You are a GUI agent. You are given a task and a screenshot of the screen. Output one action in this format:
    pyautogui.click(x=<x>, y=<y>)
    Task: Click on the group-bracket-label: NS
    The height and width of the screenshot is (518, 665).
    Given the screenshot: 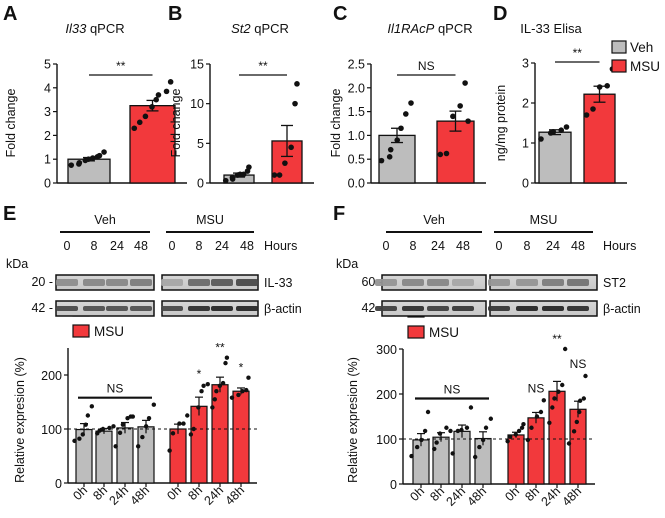 What is the action you would take?
    pyautogui.click(x=115, y=389)
    